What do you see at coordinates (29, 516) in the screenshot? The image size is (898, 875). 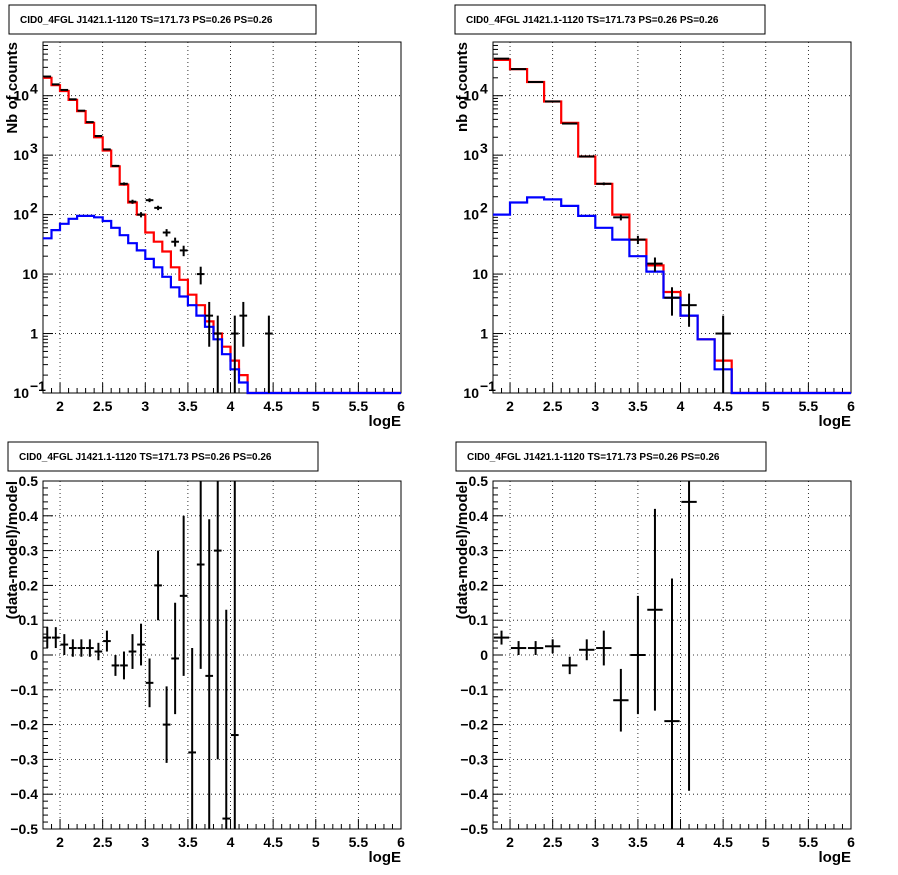 I see `y-tick-label: 0.4` at bounding box center [29, 516].